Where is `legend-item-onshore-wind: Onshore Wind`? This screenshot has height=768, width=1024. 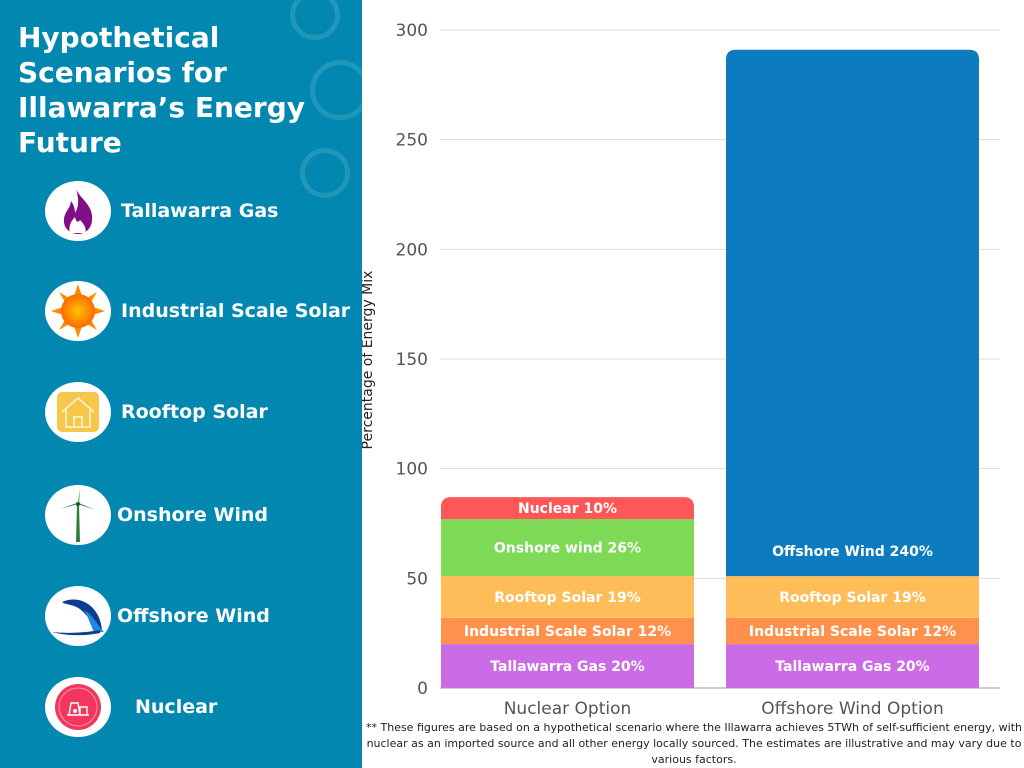 legend-item-onshore-wind: Onshore Wind is located at coordinates (156, 515).